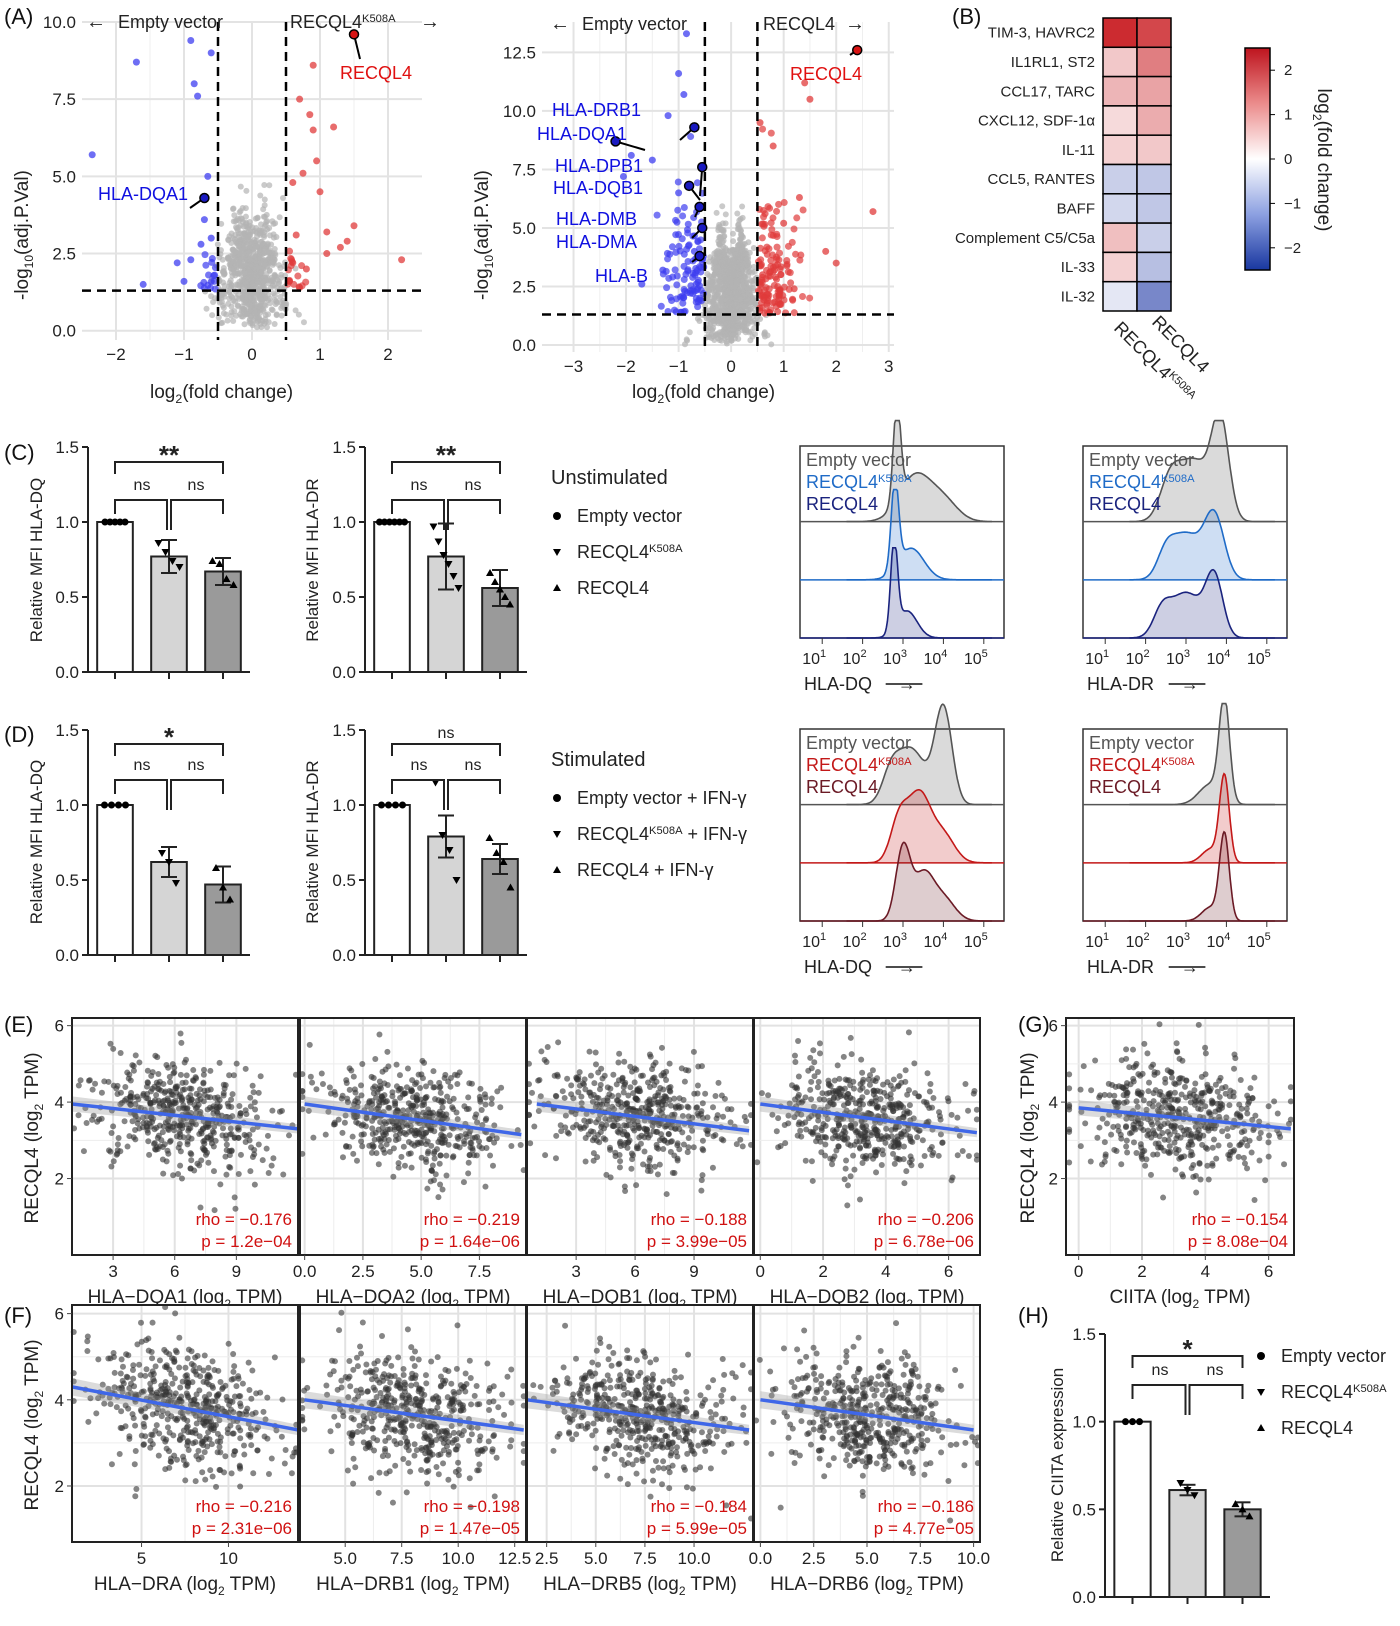 Image resolution: width=1400 pixels, height=1626 pixels. What do you see at coordinates (1138, 658) in the screenshot?
I see `x-tick-label: 10²` at bounding box center [1138, 658].